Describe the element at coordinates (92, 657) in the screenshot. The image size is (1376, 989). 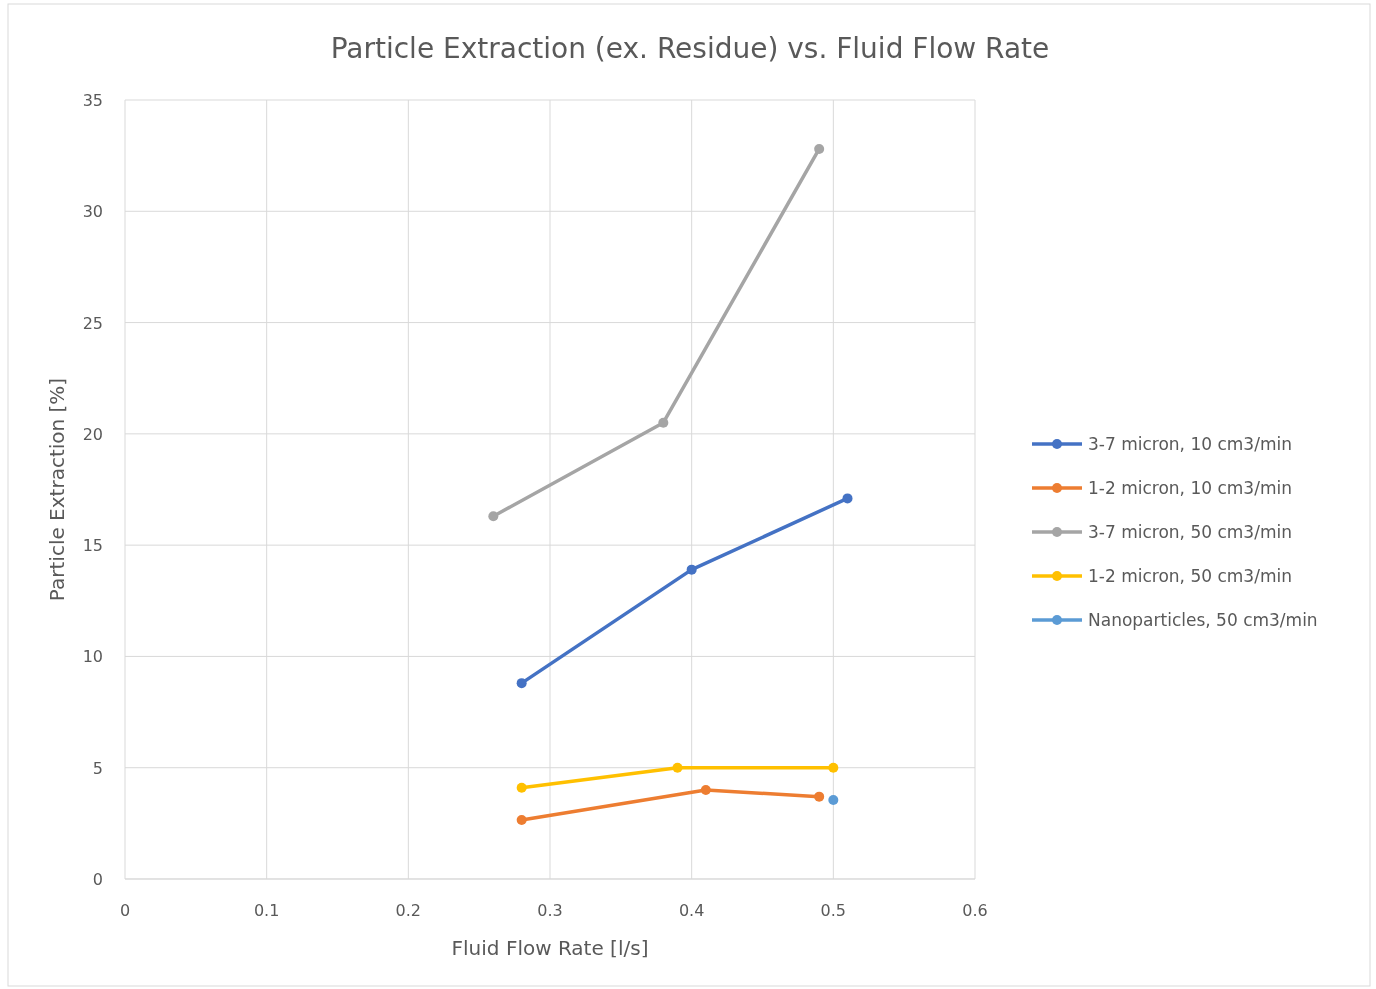
I see `y-tick-label: 10` at that location.